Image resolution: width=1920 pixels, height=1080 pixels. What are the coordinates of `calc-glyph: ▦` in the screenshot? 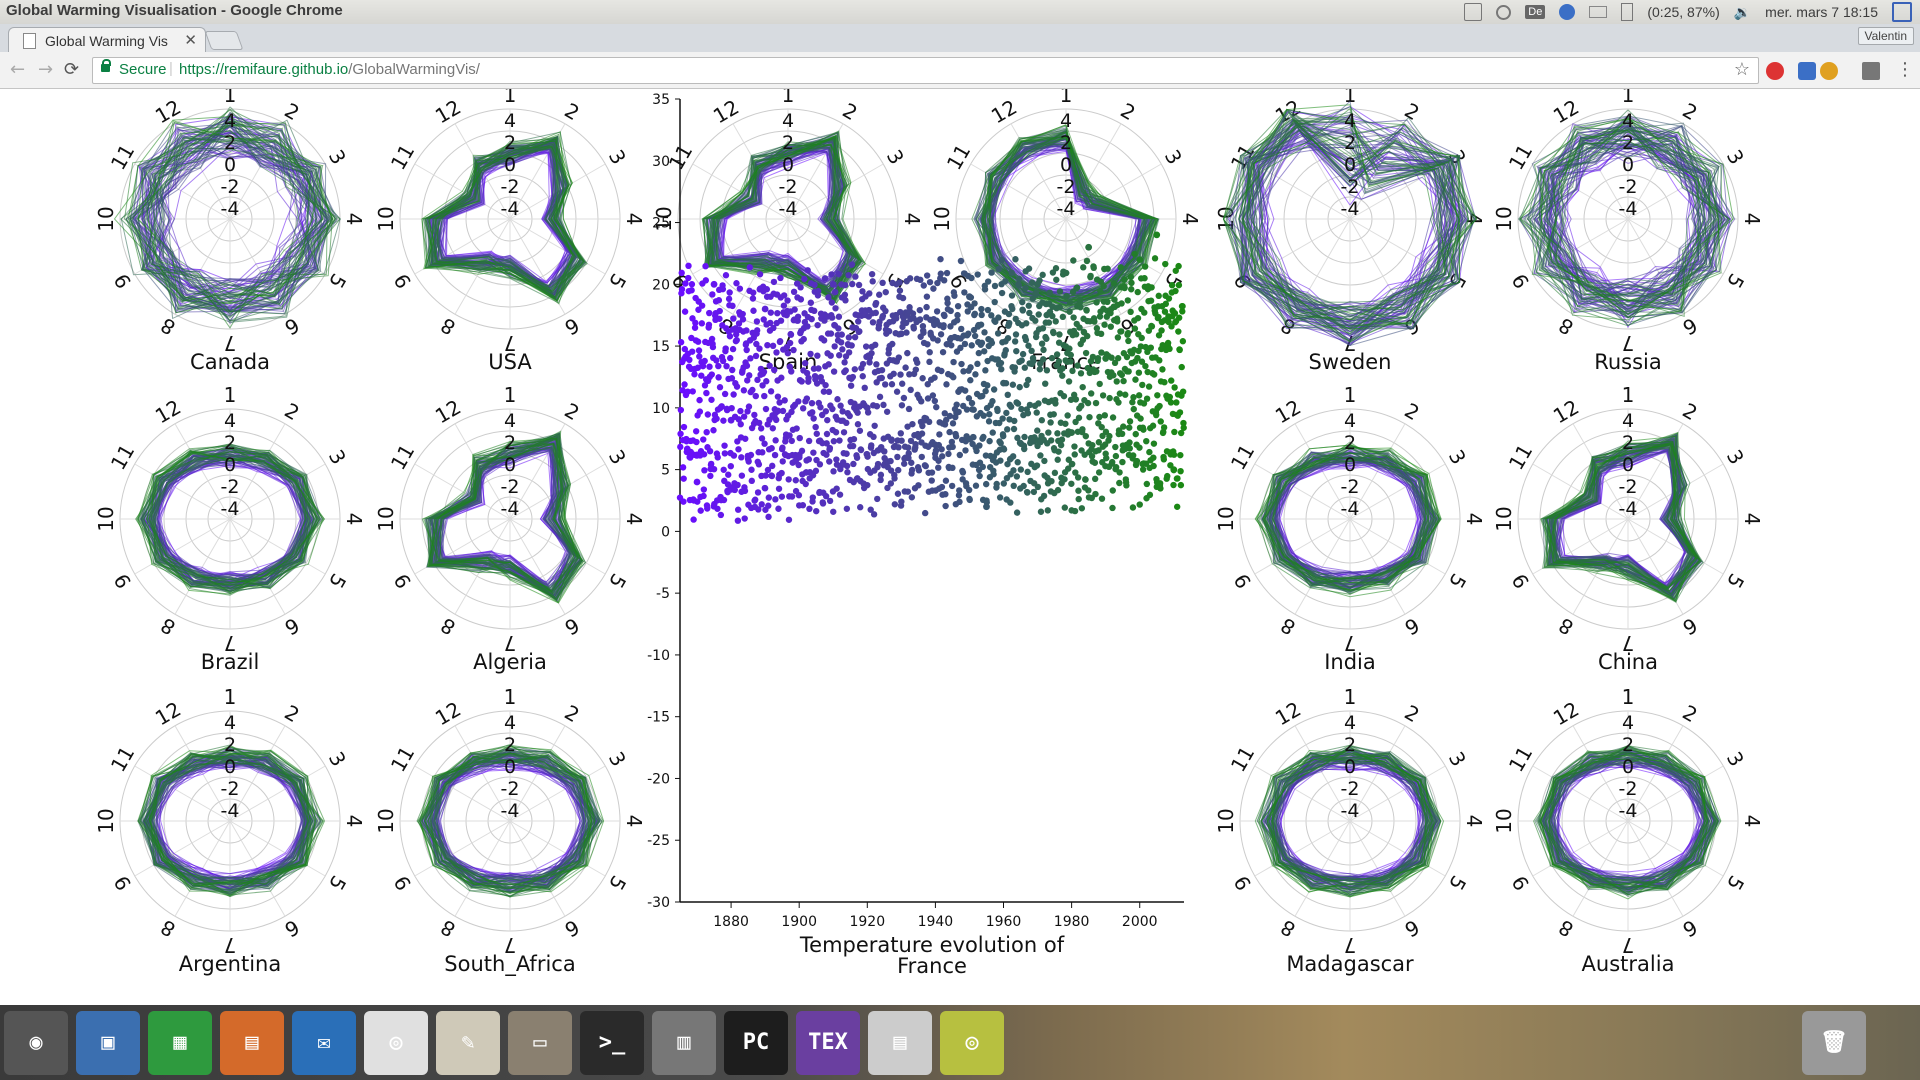 It's located at (180, 1042).